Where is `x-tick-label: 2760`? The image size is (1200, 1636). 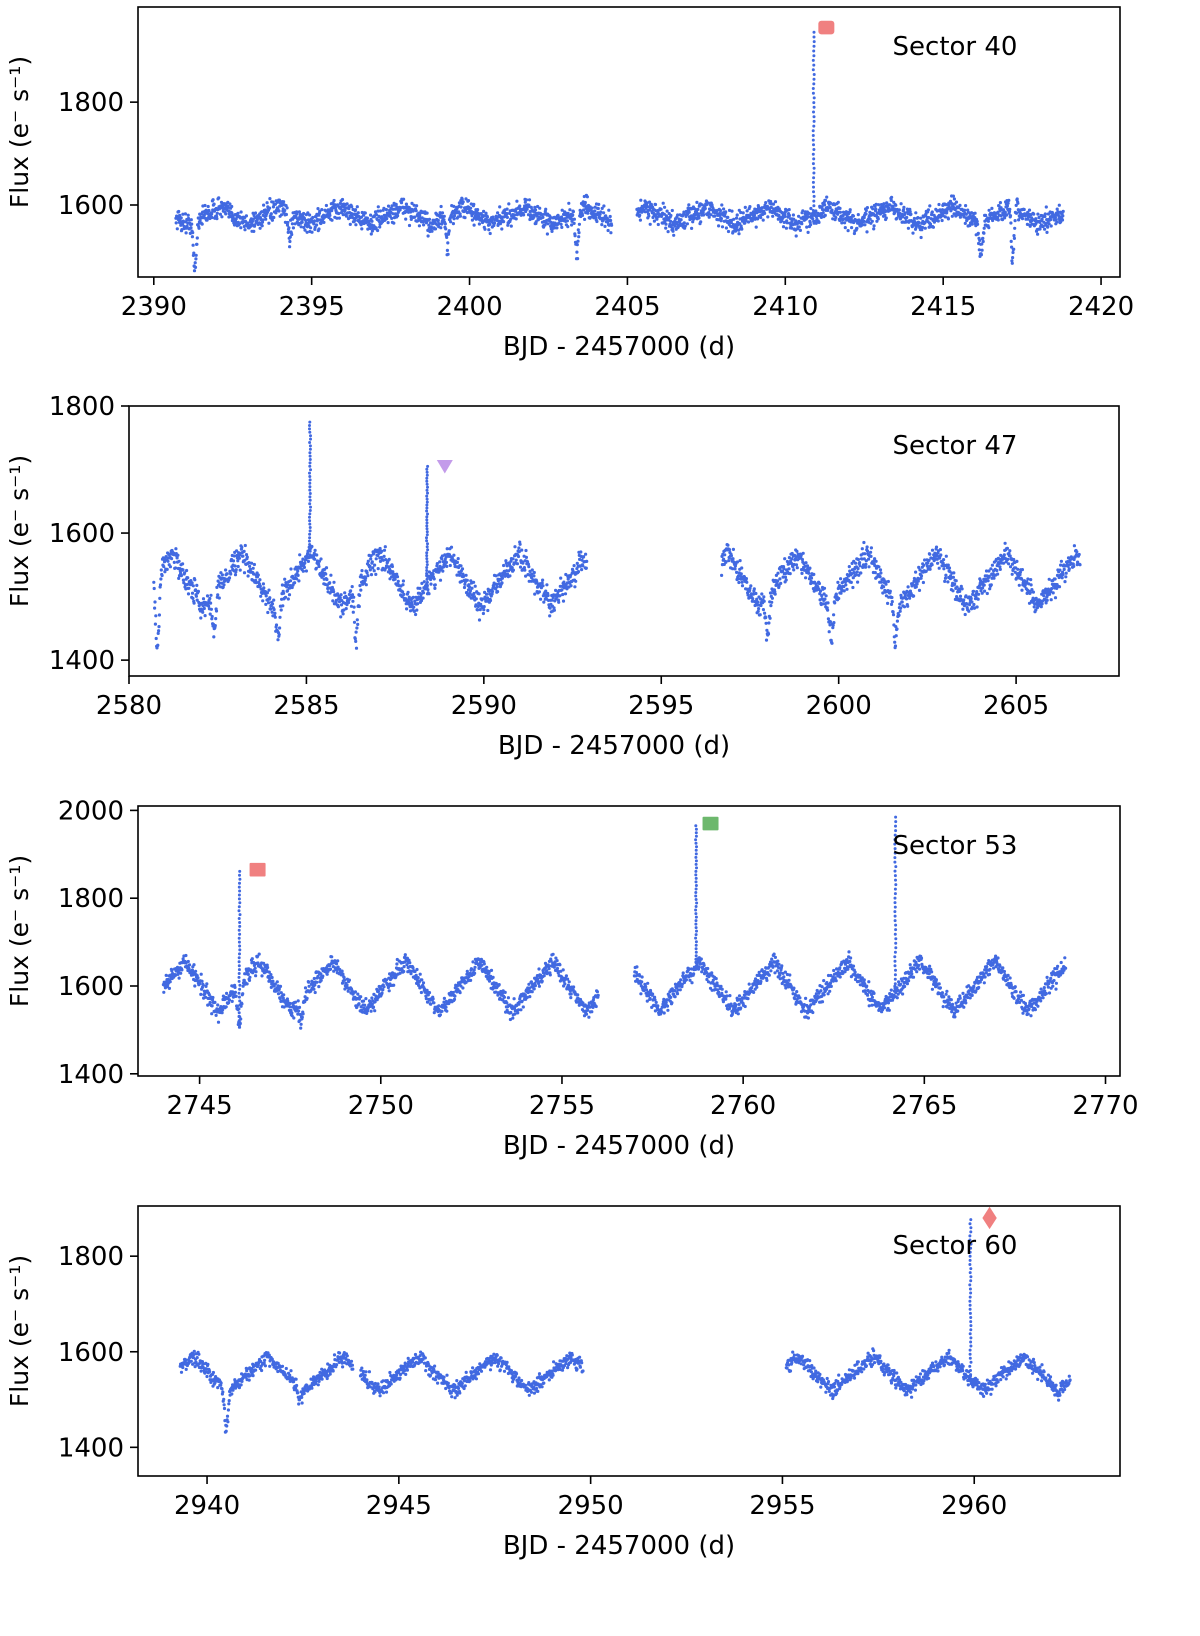
x-tick-label: 2760 is located at coordinates (743, 1106).